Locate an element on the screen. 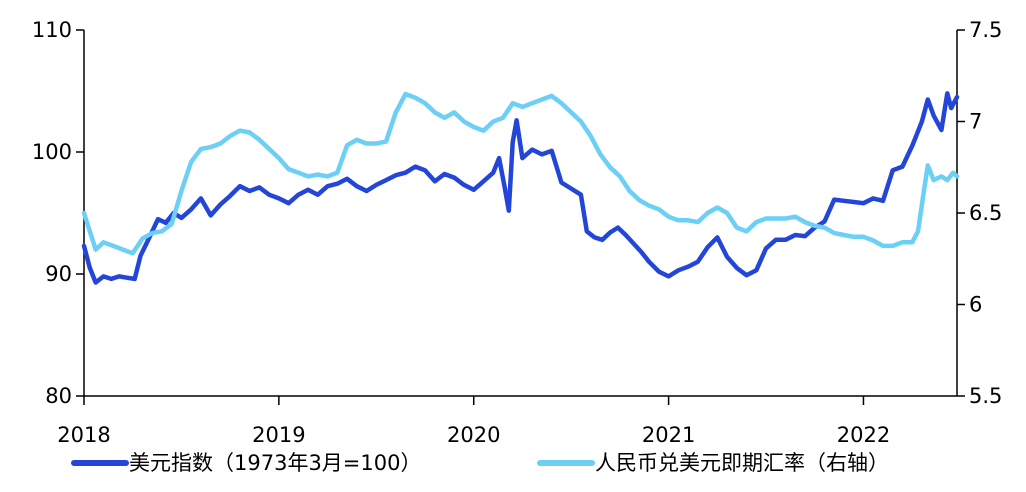  x-tick-label: 2020 is located at coordinates (473, 435).